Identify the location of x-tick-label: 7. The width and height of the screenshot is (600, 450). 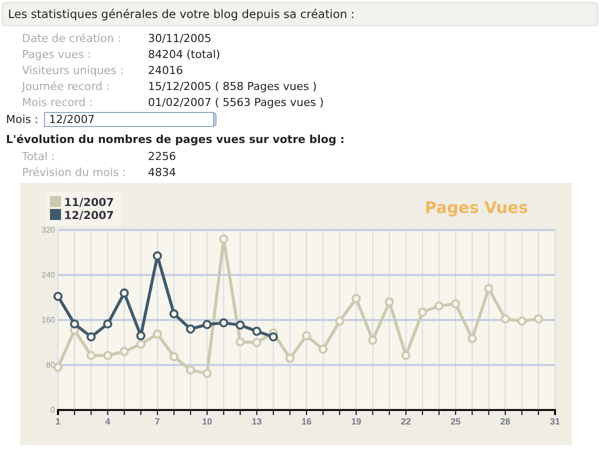
(157, 421).